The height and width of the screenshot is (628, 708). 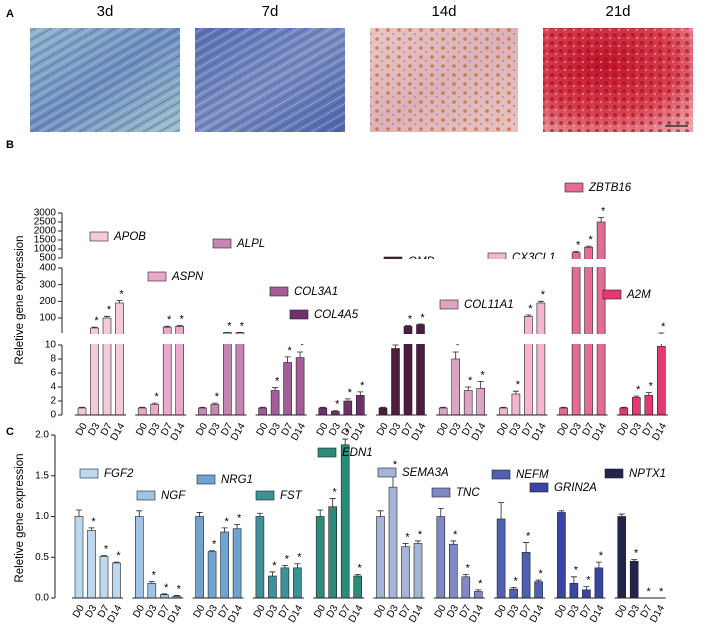 I want to click on y-tick-label: 2000, so click(x=45, y=231).